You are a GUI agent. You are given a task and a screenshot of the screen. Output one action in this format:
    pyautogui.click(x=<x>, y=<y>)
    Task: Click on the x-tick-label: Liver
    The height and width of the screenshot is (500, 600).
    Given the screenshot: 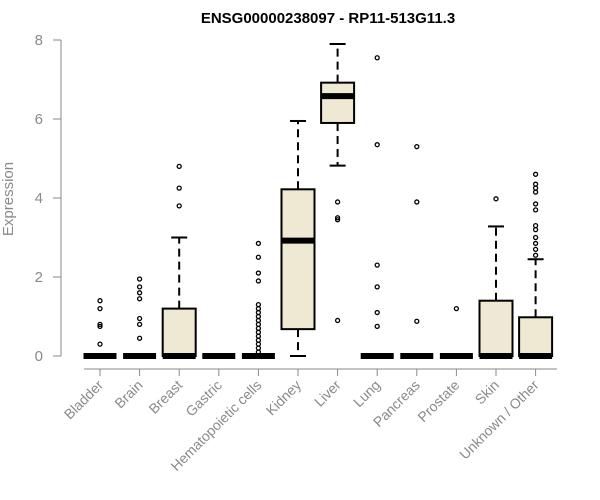 What is the action you would take?
    pyautogui.click(x=327, y=393)
    